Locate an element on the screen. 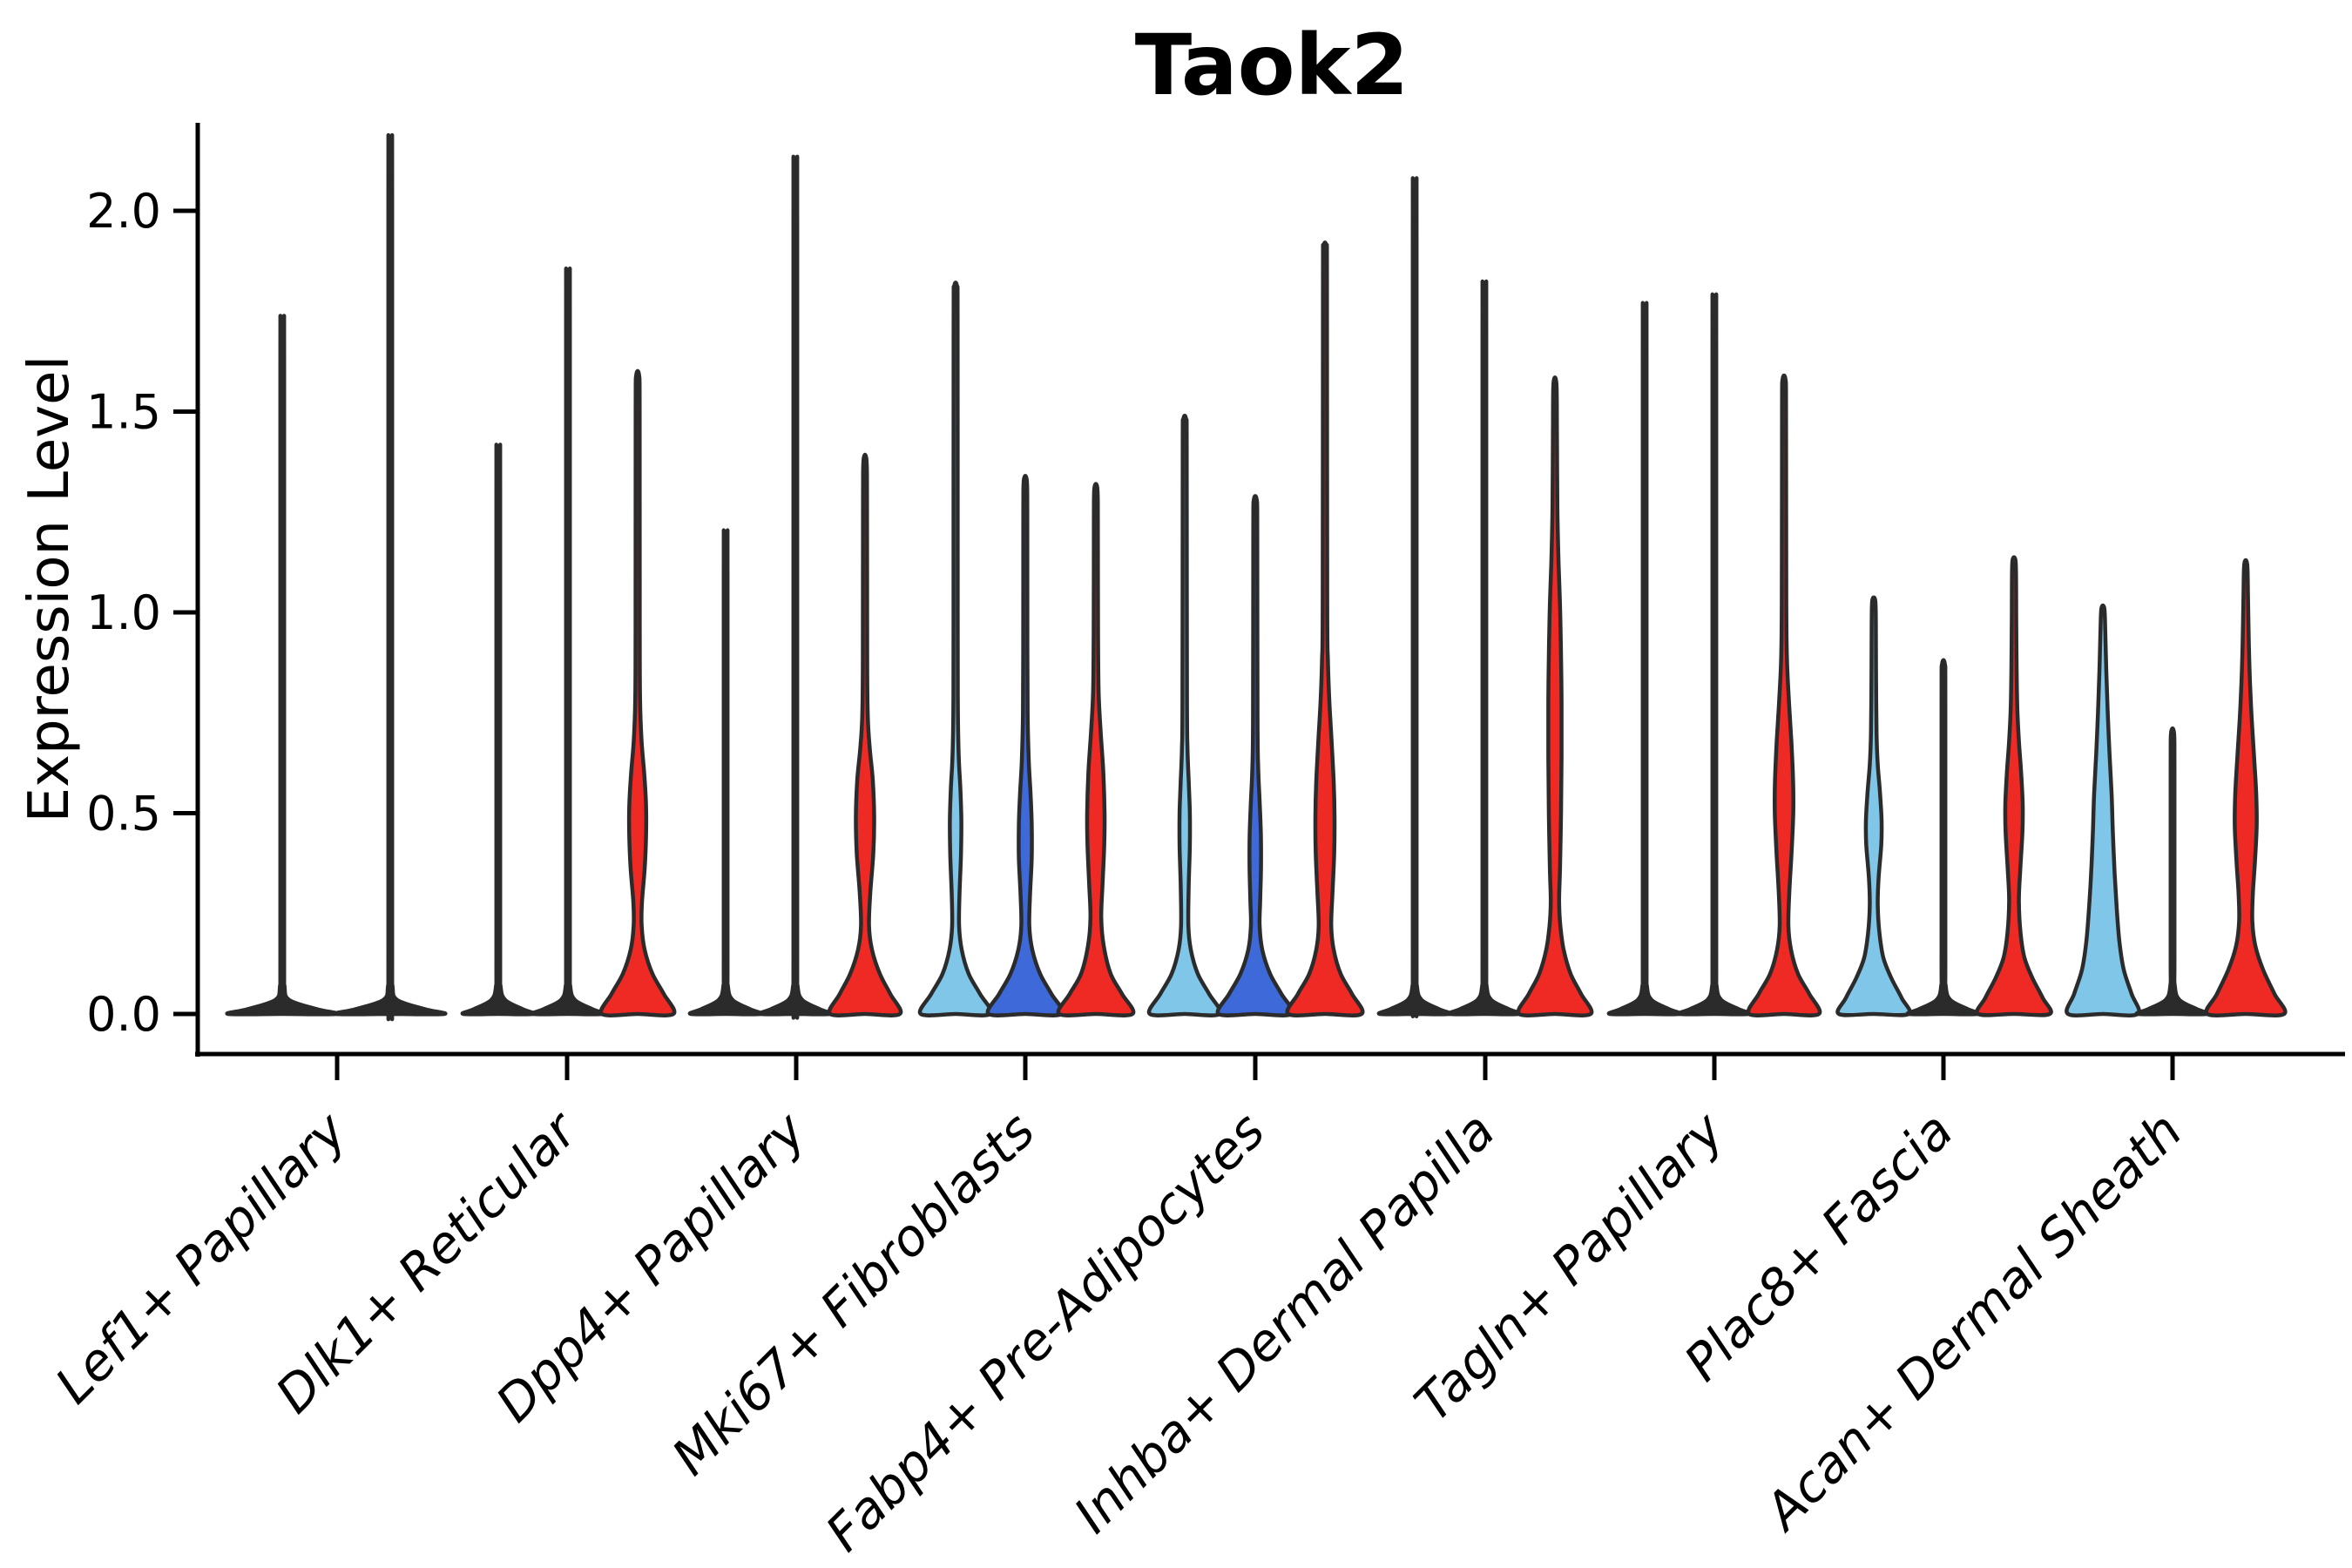 The width and height of the screenshot is (2352, 1568). y-axis-ticks: 0.0 0.5 1.0 1.5 2.0 is located at coordinates (142, 613).